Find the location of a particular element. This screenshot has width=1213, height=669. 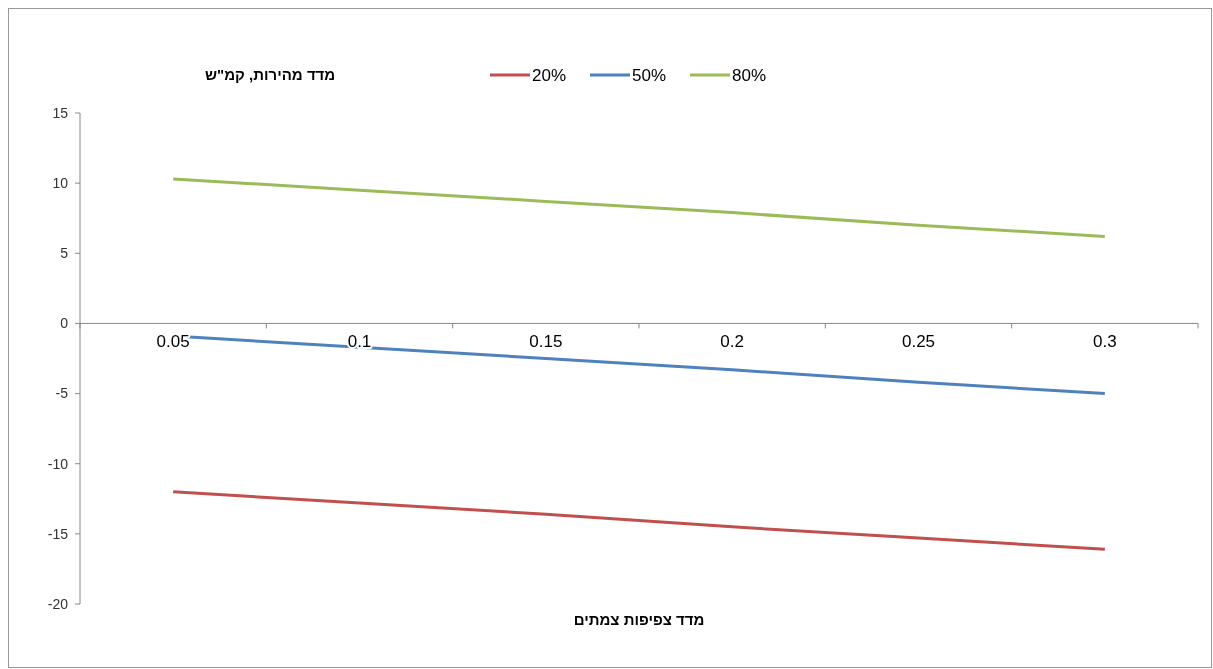

x-tick-label: 0.25 is located at coordinates (918, 342).